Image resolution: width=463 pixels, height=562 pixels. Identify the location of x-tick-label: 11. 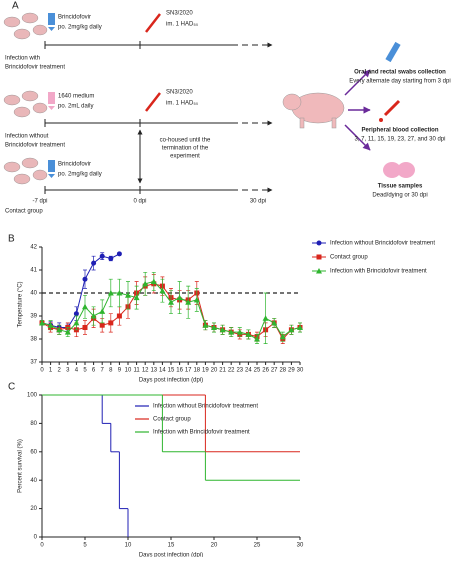
(136, 371).